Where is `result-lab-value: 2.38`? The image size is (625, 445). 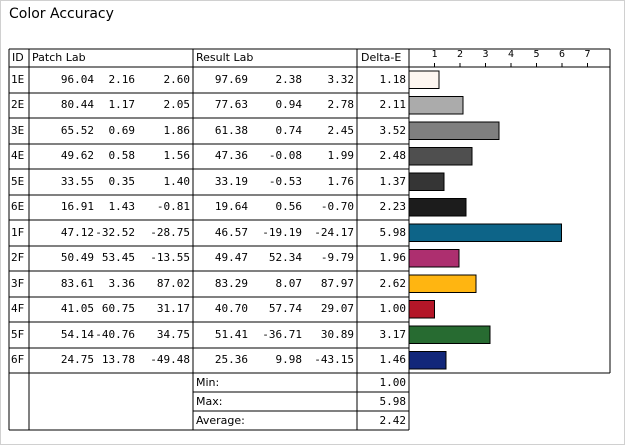 result-lab-value: 2.38 is located at coordinates (289, 79).